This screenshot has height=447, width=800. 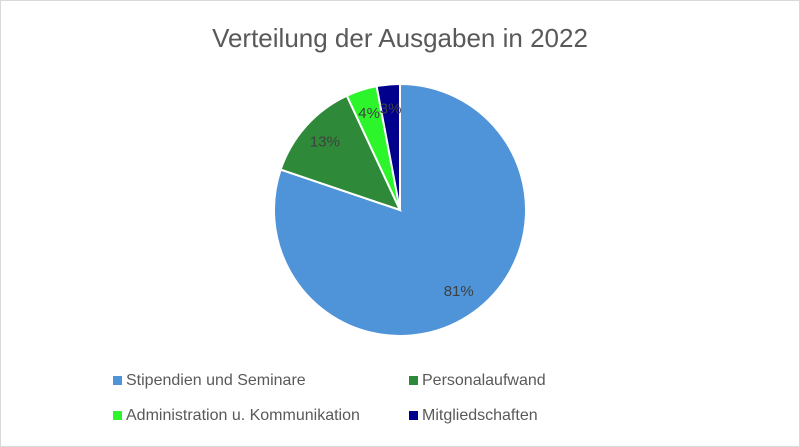 What do you see at coordinates (243, 415) in the screenshot?
I see `legend-label: Administration u. Kommunikation` at bounding box center [243, 415].